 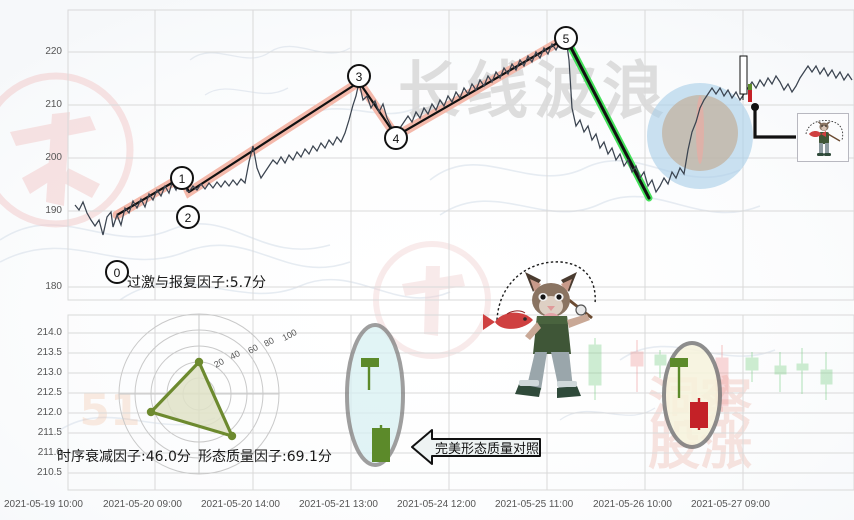 I want to click on upper-annotation: 过激与报复因子:5.7分, so click(x=196, y=283).